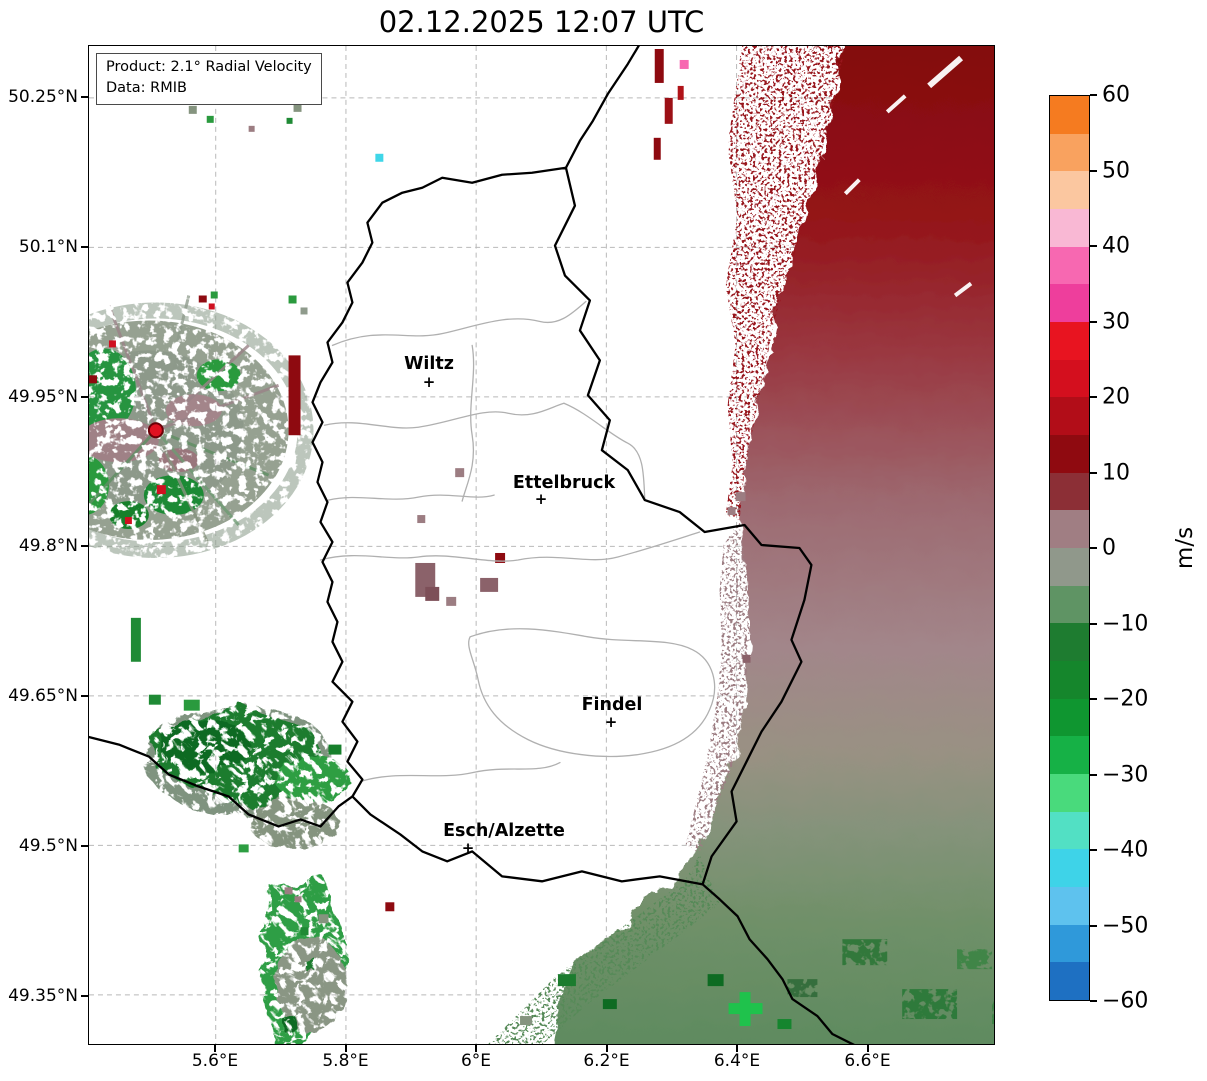  Describe the element at coordinates (215, 1061) in the screenshot. I see `x-tick-label: 5.6°E` at that location.